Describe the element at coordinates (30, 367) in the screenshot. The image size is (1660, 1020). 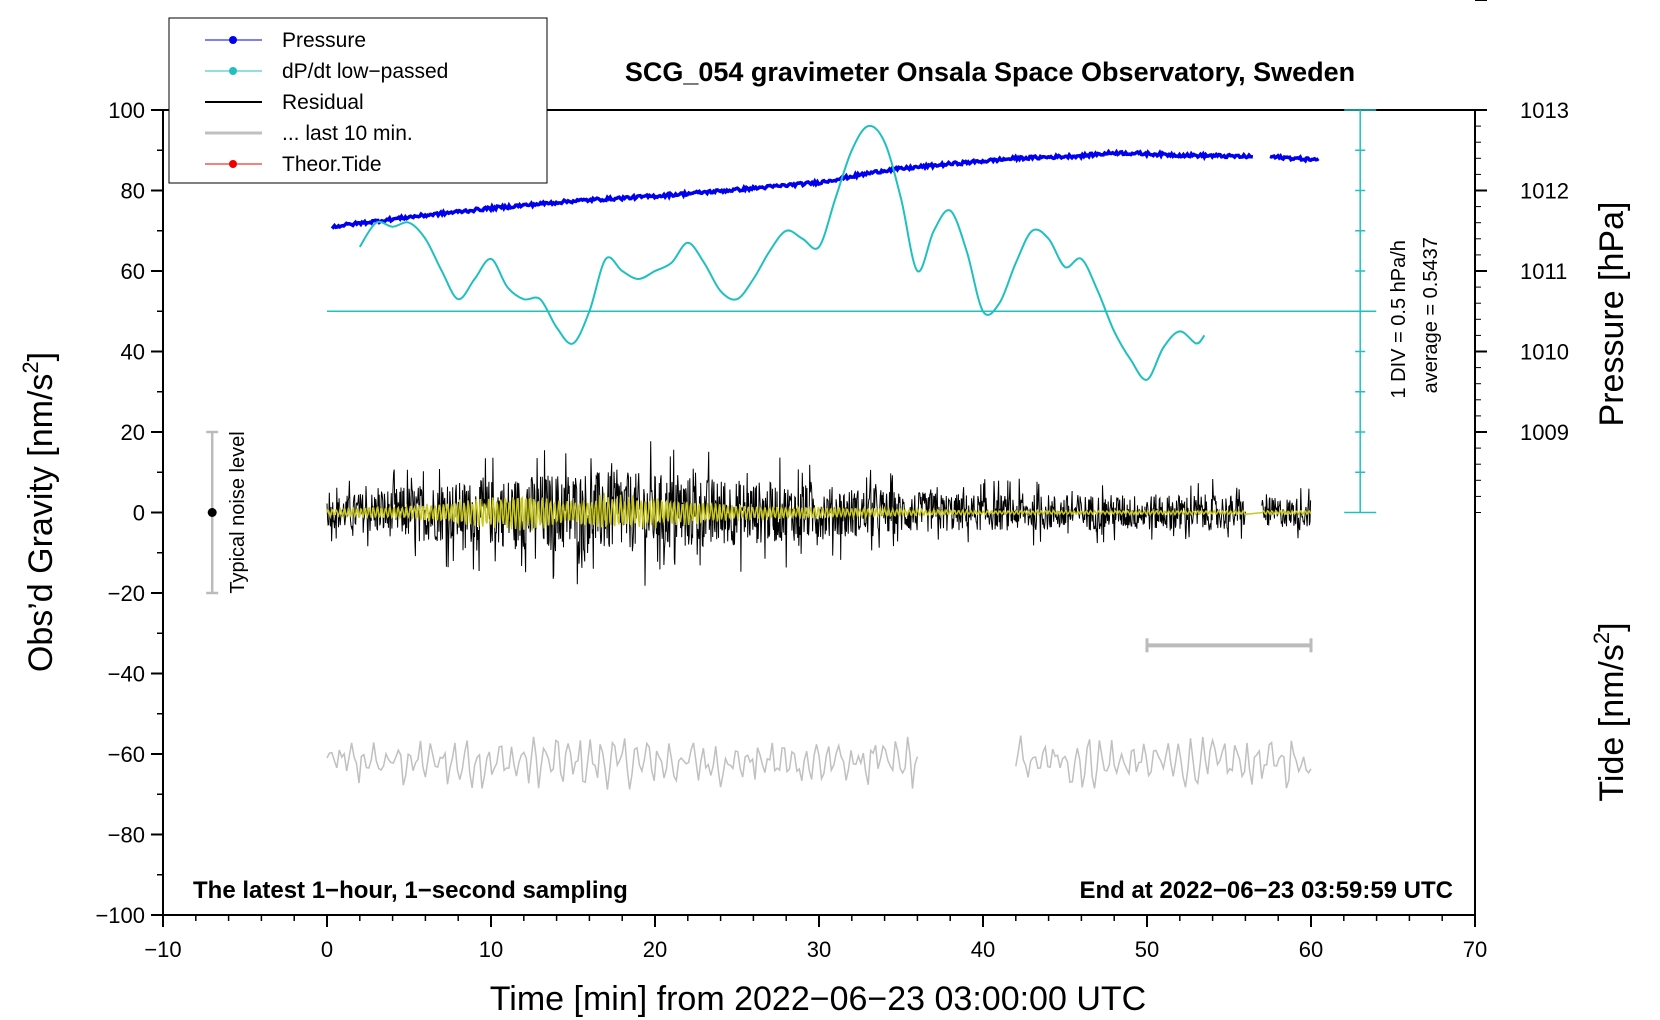
I see `y-axis-title-left-sup: 2` at that location.